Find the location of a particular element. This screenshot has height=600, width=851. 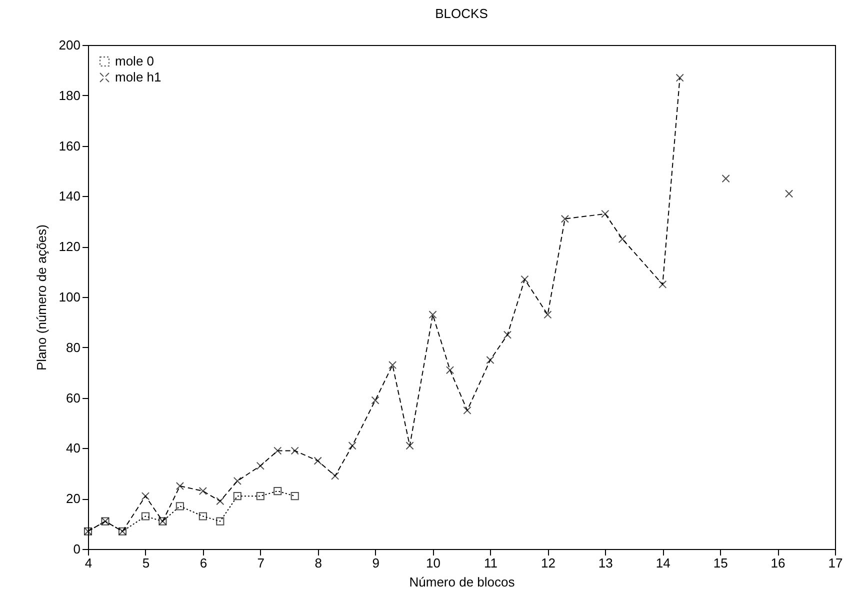

y-tick-label: 140 is located at coordinates (69, 196).